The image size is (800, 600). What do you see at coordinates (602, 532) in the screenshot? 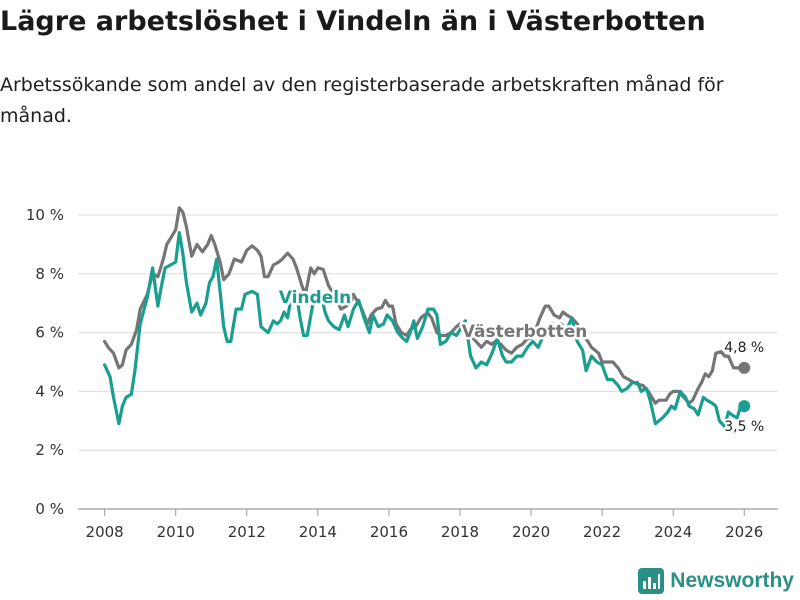
I see `x-tick-label: 2022` at bounding box center [602, 532].